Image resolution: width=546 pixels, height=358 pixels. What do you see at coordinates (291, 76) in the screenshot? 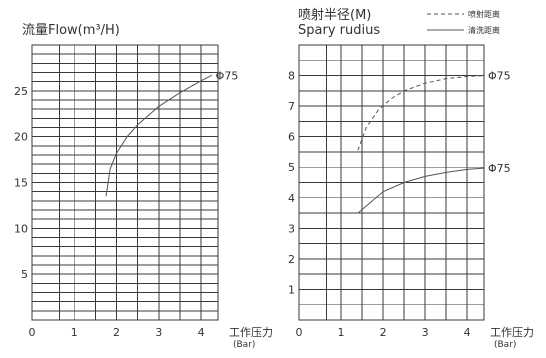
I see `radius-y-tick-label: 8` at bounding box center [291, 76].